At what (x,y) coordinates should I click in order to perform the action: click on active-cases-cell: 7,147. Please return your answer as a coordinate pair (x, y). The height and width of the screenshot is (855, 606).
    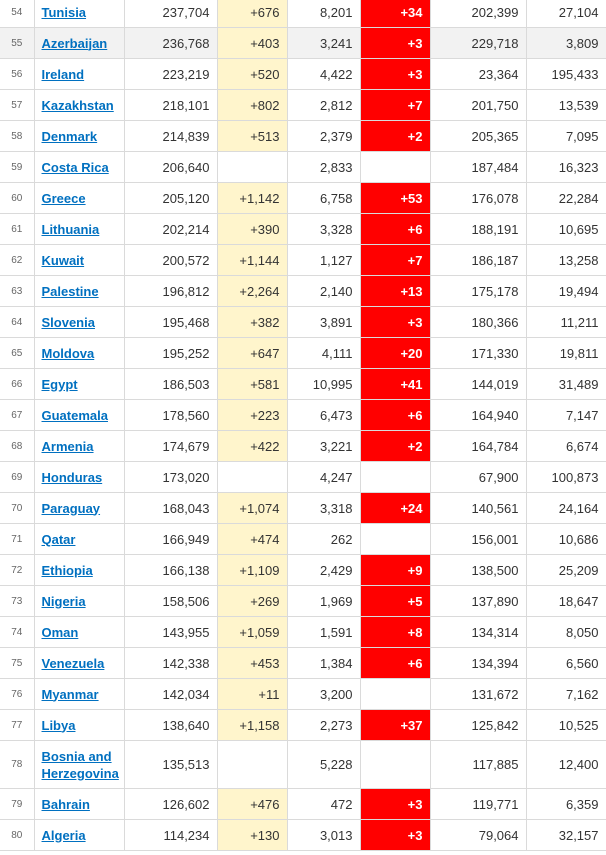
    Looking at the image, I should click on (565, 415).